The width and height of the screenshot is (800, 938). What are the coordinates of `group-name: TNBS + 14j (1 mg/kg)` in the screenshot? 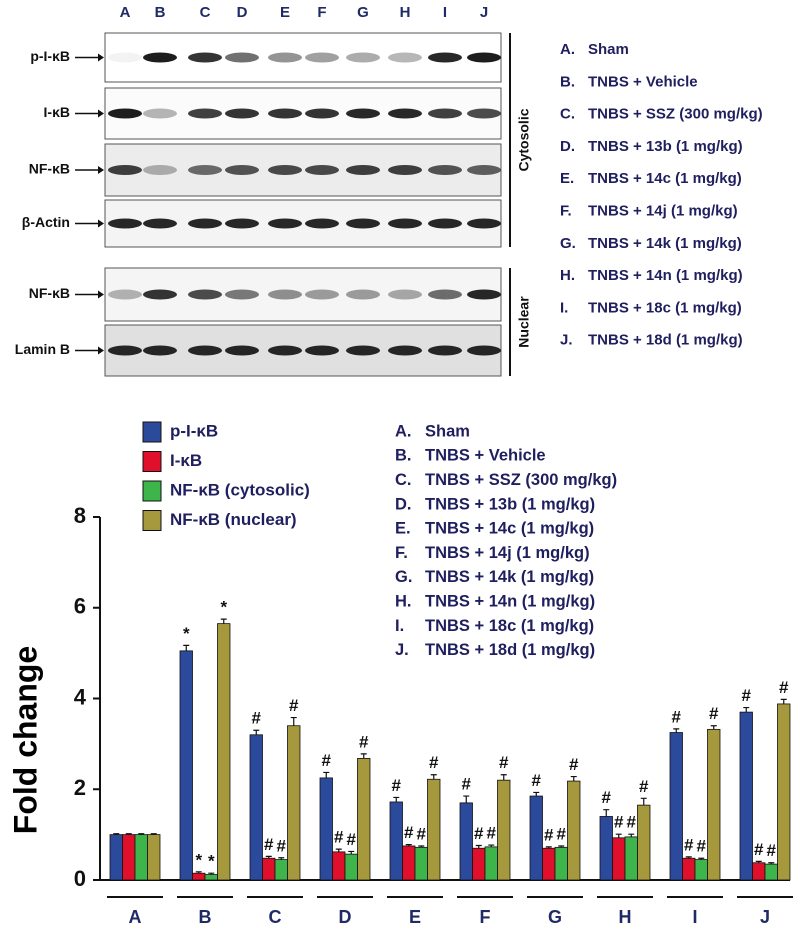 It's located at (663, 210).